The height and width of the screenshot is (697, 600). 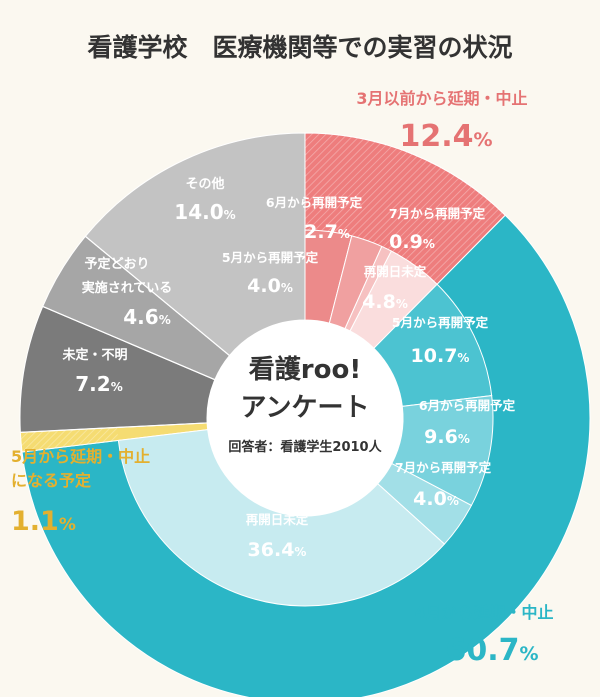 I want to click on center-title-line2: アンケート, so click(x=305, y=408).